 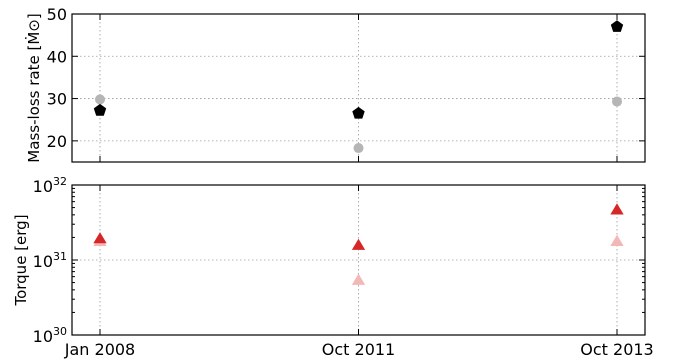 What do you see at coordinates (57, 56) in the screenshot?
I see `y-tick-label: 40` at bounding box center [57, 56].